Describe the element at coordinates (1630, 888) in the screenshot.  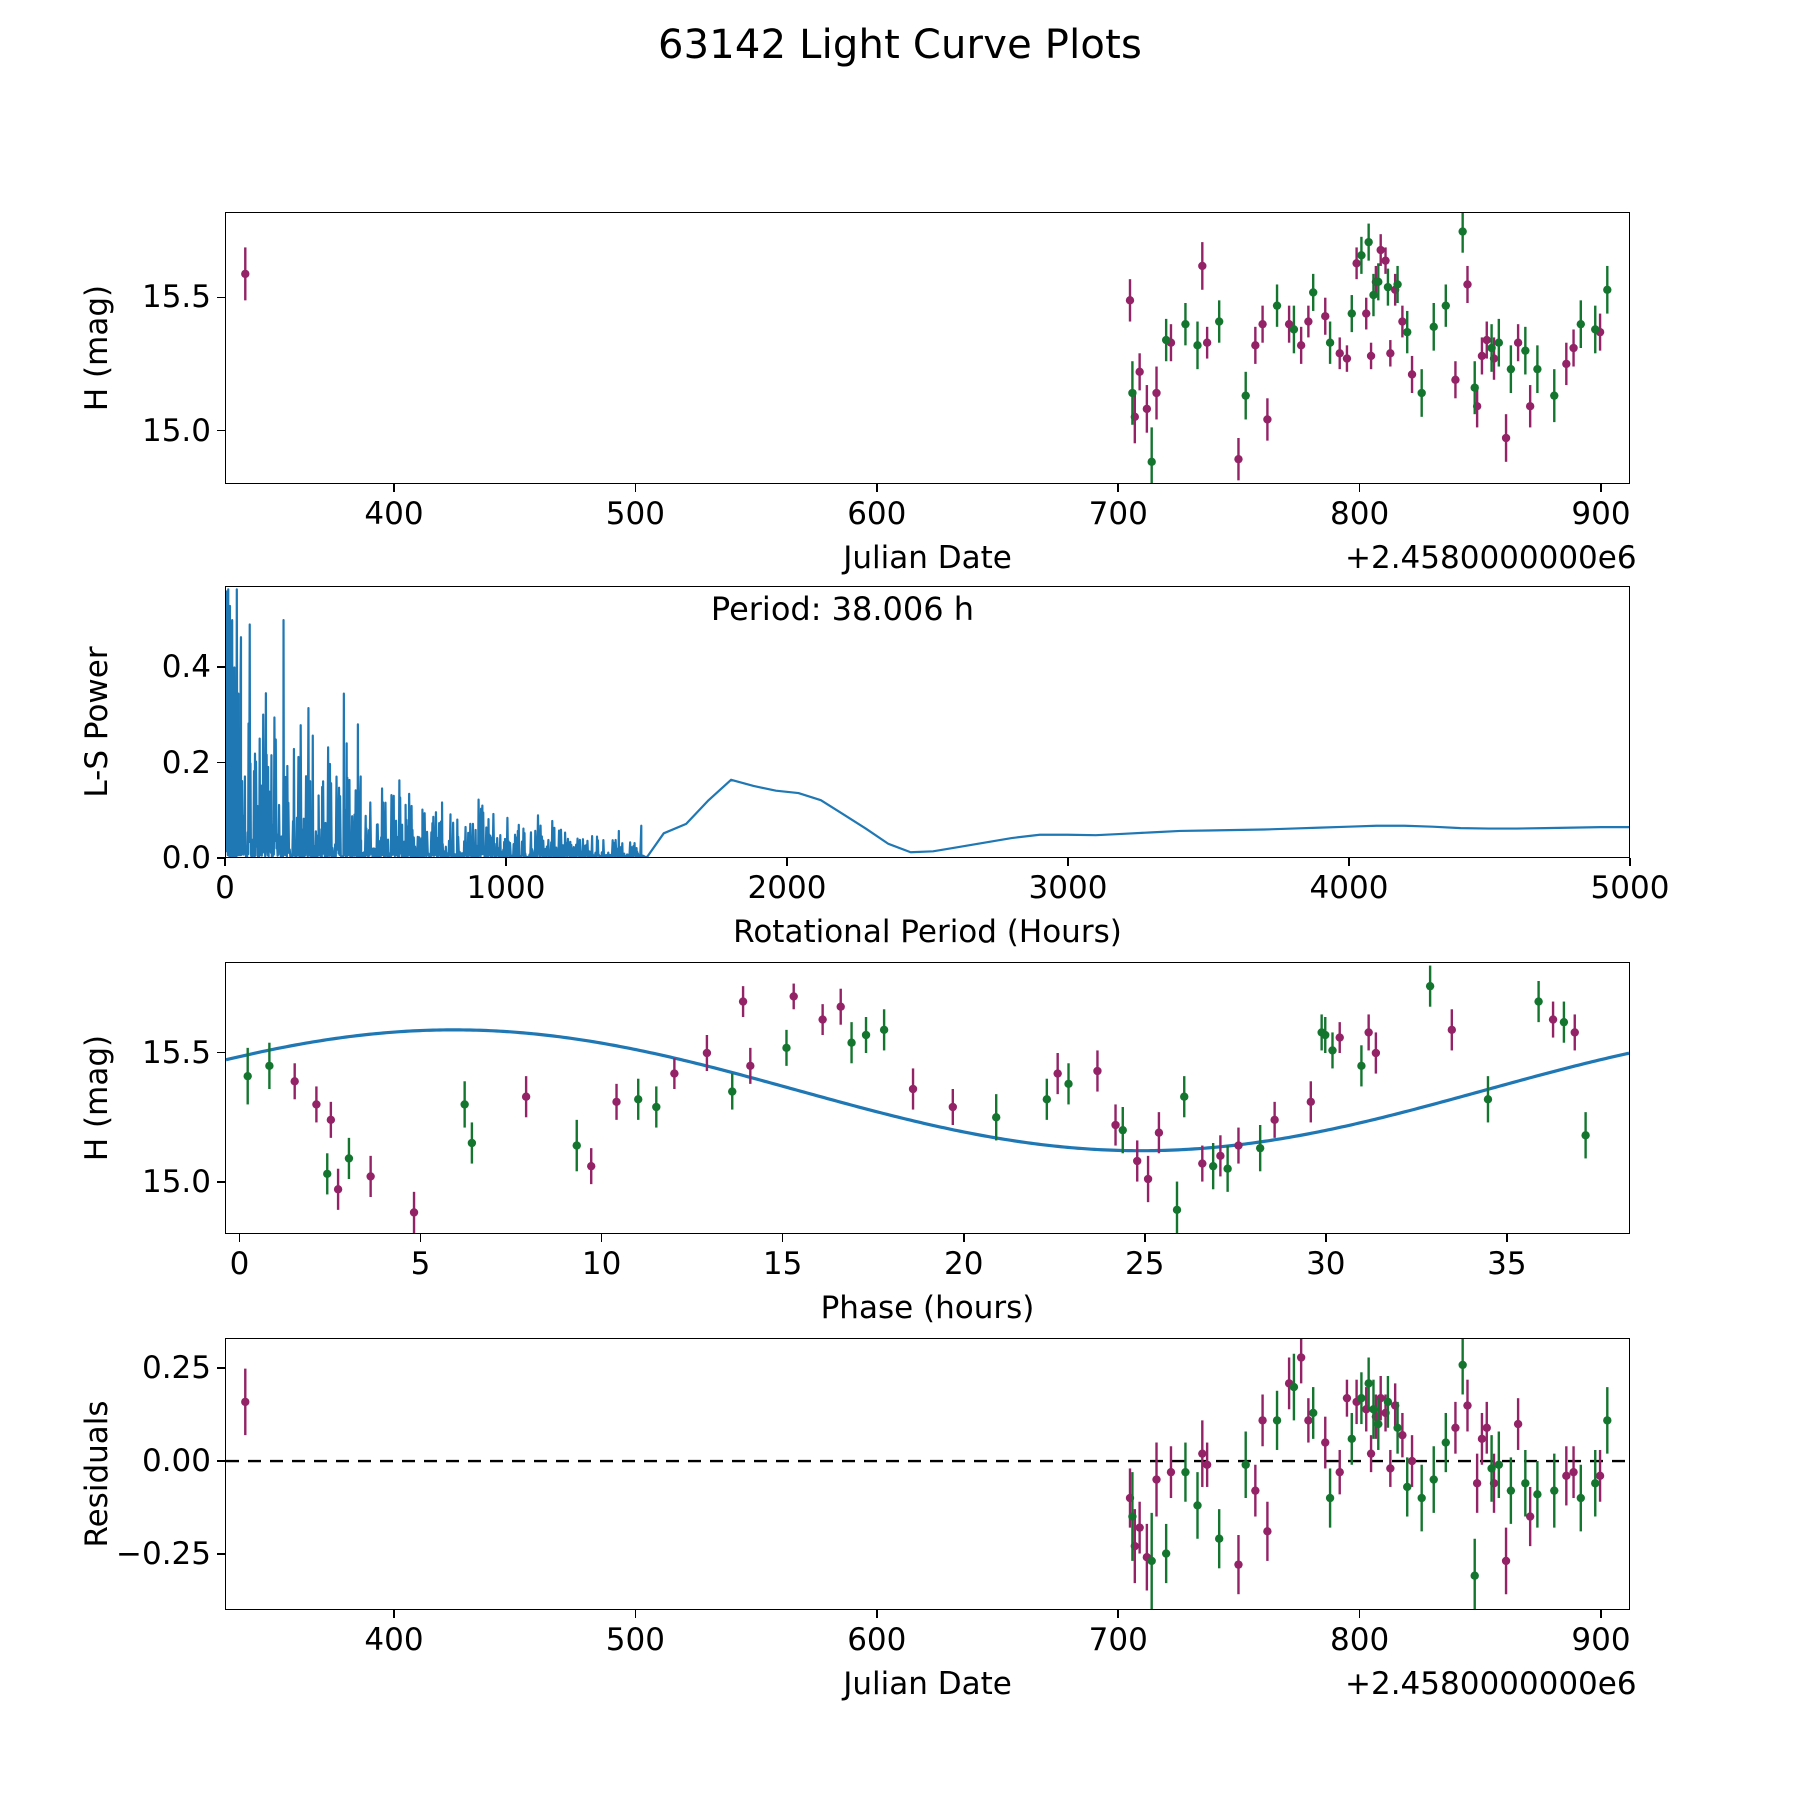
I see `xticklabel-1-5: 5000` at that location.